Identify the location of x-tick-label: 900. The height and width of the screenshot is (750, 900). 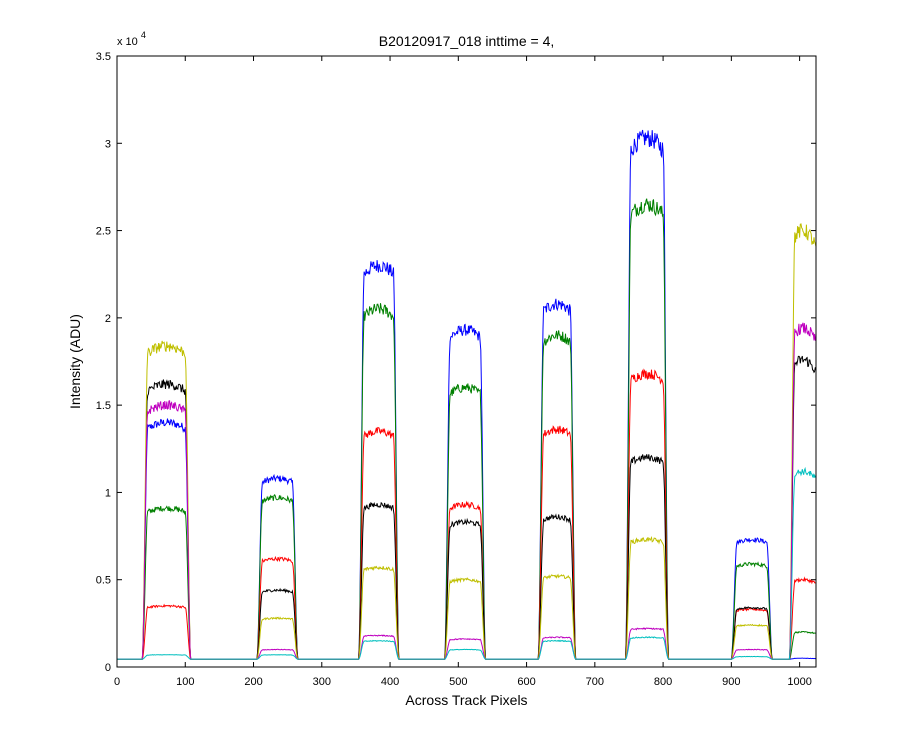
(731, 682).